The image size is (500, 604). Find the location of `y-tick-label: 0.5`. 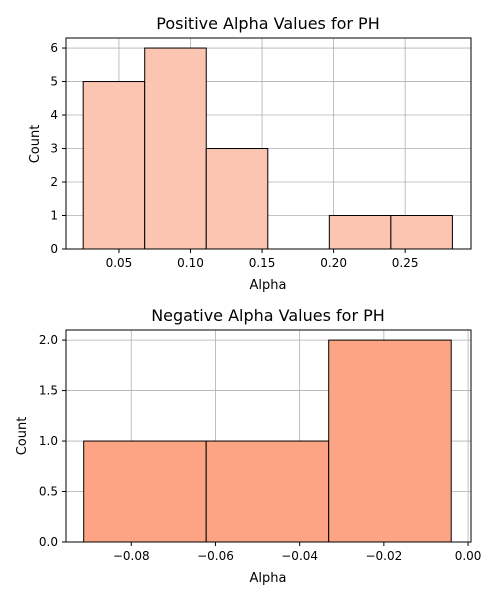

y-tick-label: 0.5 is located at coordinates (48, 492).